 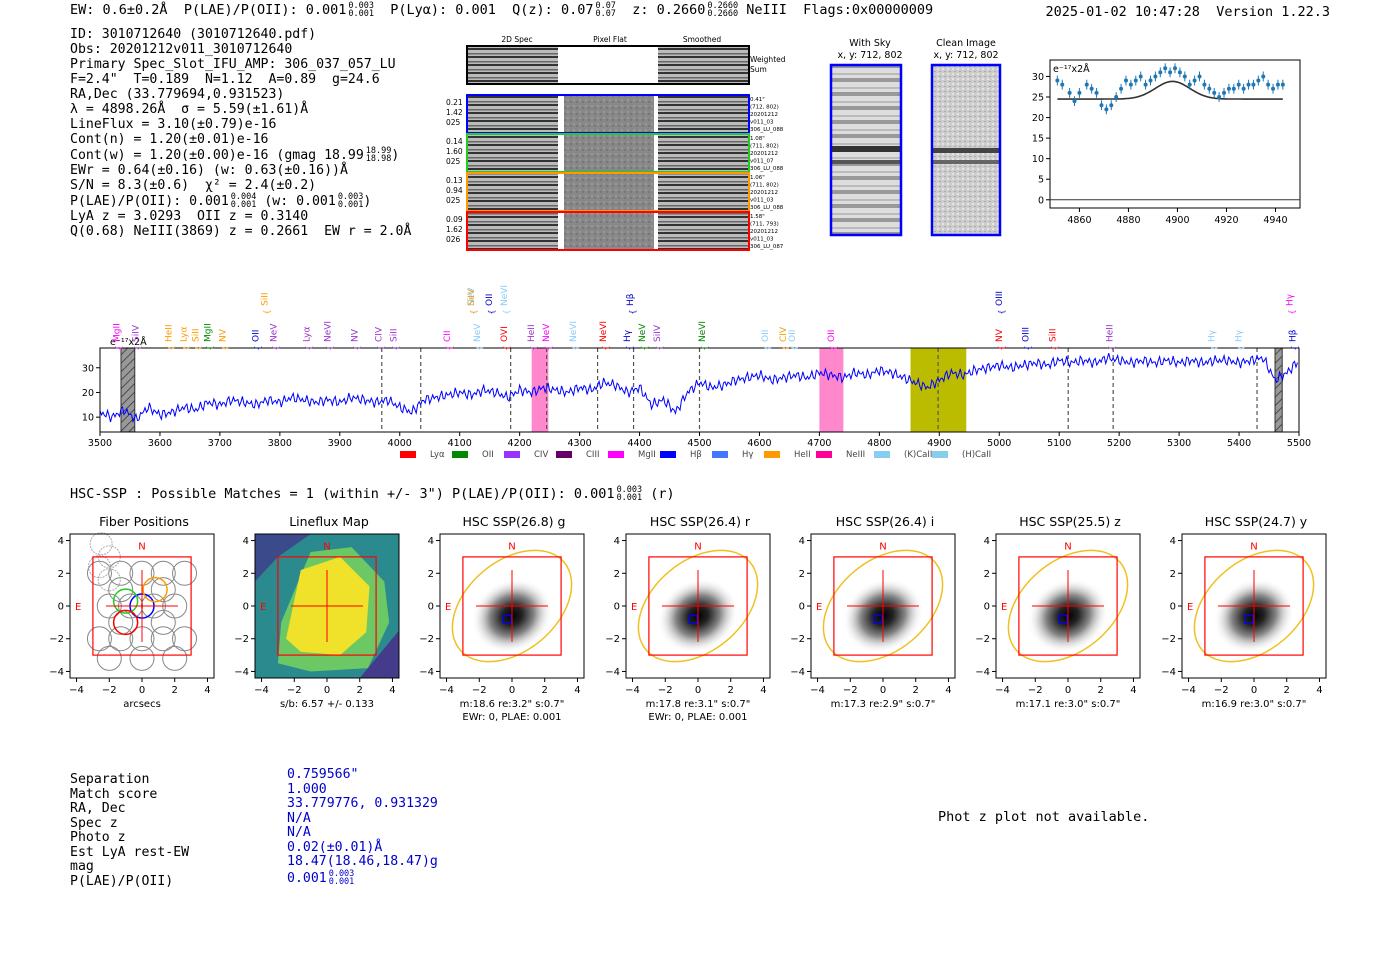 What do you see at coordinates (265, 10) in the screenshot?
I see `header-plae: P(LAE)/P(OII): 0.001` at bounding box center [265, 10].